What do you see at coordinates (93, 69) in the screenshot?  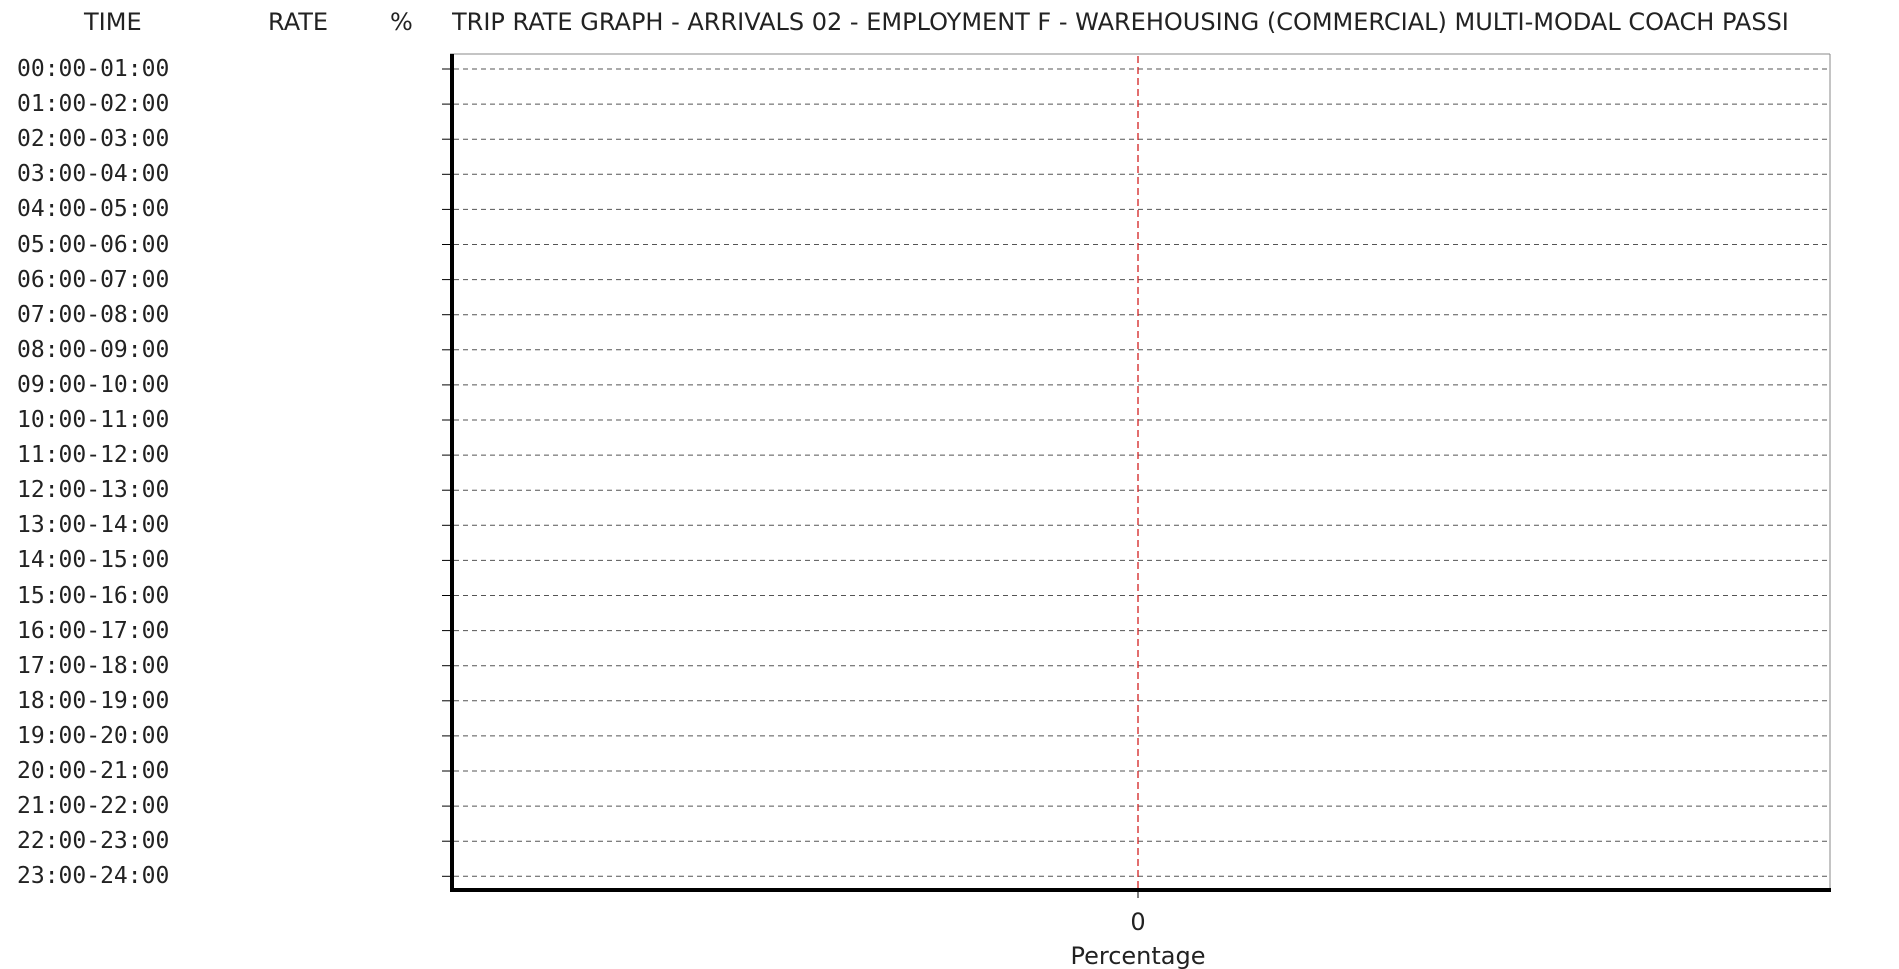 I see `time-slot-label: 00:00-01:00` at bounding box center [93, 69].